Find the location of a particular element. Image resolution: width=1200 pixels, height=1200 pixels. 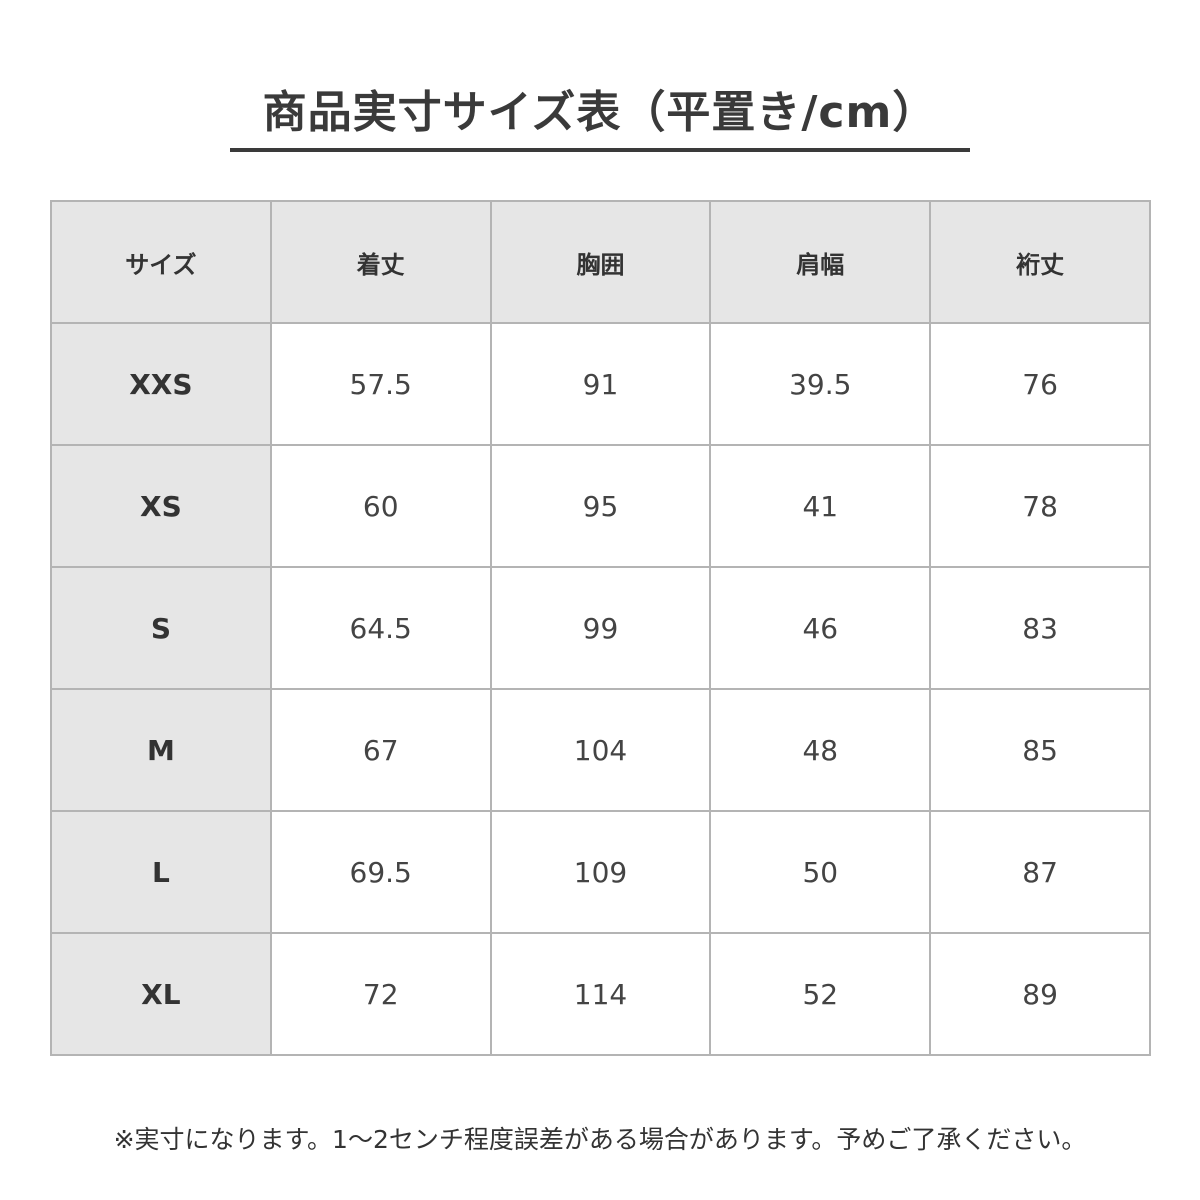

table-row: XL 72 114 52 89 is located at coordinates (600, 994).